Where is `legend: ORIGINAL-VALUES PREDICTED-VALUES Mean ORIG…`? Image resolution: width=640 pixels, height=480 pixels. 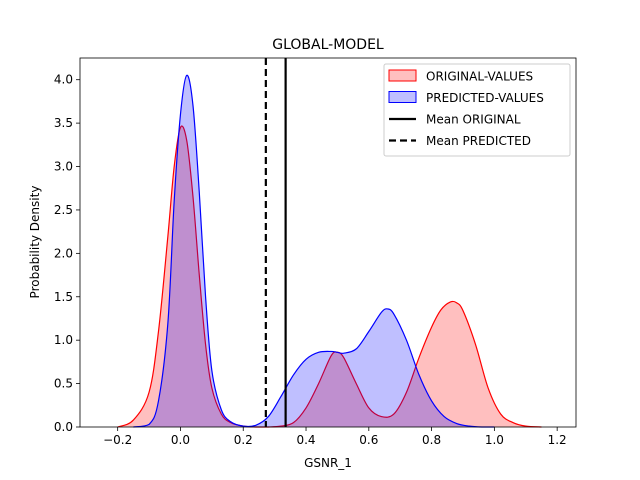 legend: ORIGINAL-VALUES PREDICTED-VALUES Mean ORIG… is located at coordinates (477, 110).